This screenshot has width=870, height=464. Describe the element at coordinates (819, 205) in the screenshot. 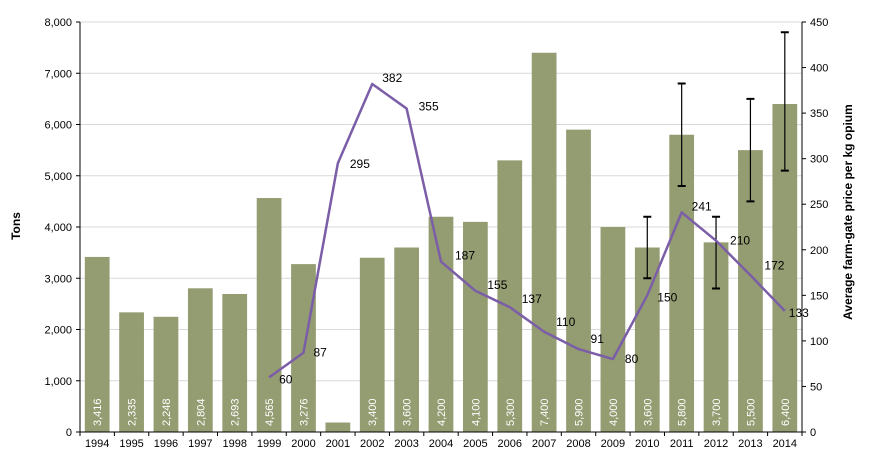

I see `right-tick-label: 250` at that location.